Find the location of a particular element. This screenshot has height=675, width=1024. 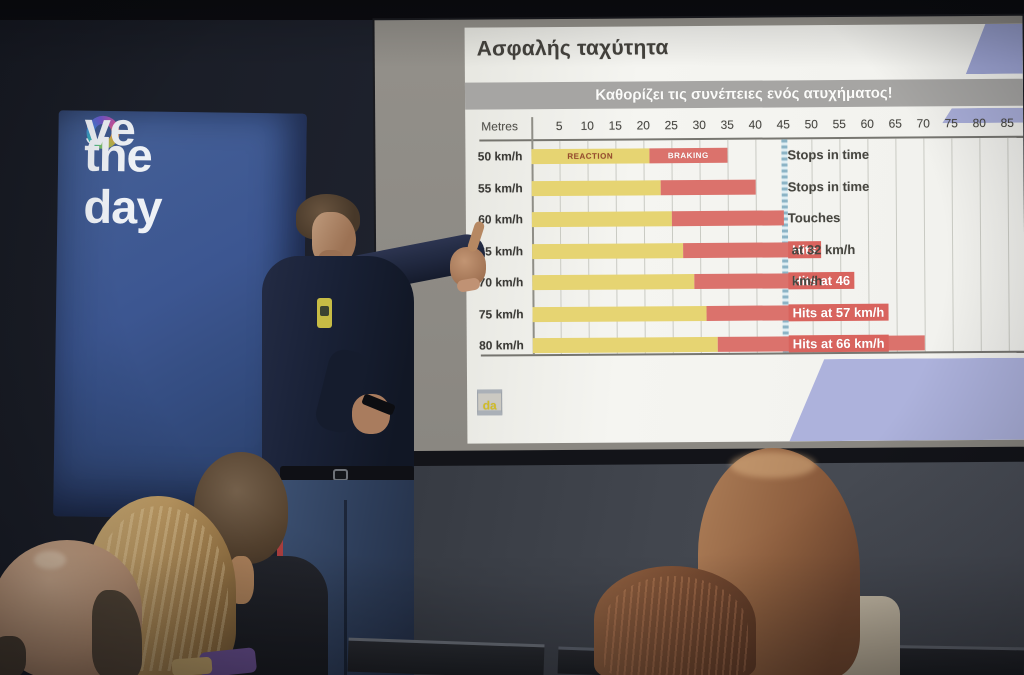

axis-tick-label: 30 is located at coordinates (699, 125).